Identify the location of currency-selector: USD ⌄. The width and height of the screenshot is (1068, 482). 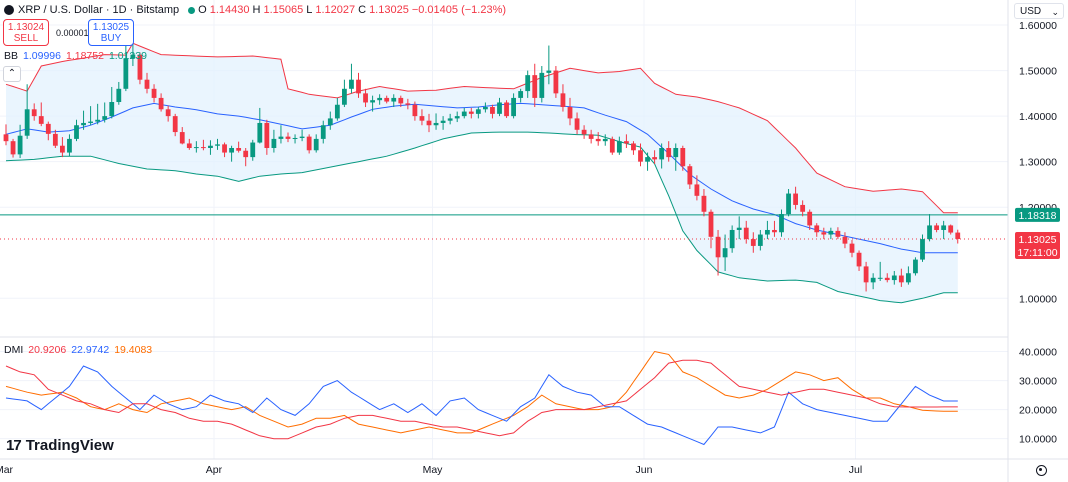
(1039, 11).